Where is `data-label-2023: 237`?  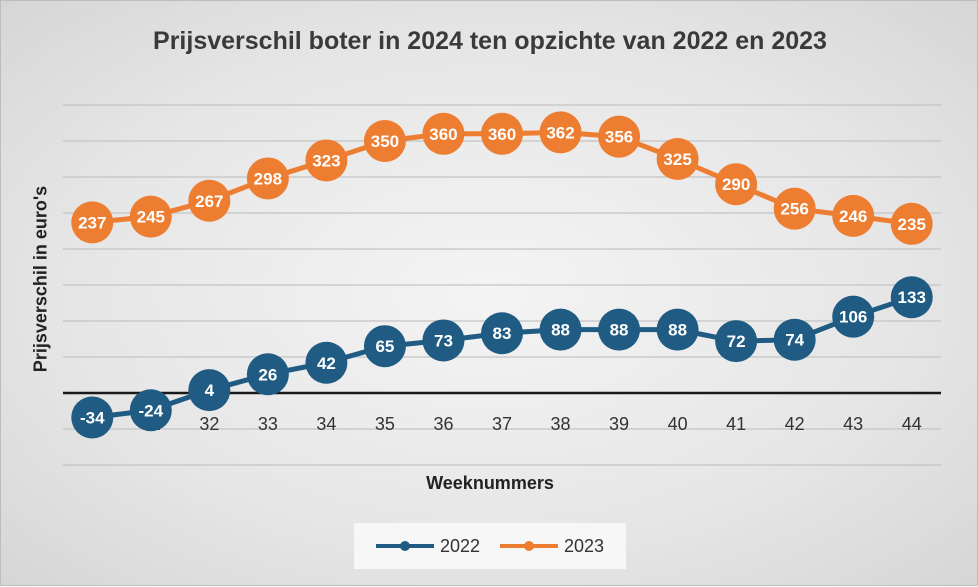 data-label-2023: 237 is located at coordinates (92, 222).